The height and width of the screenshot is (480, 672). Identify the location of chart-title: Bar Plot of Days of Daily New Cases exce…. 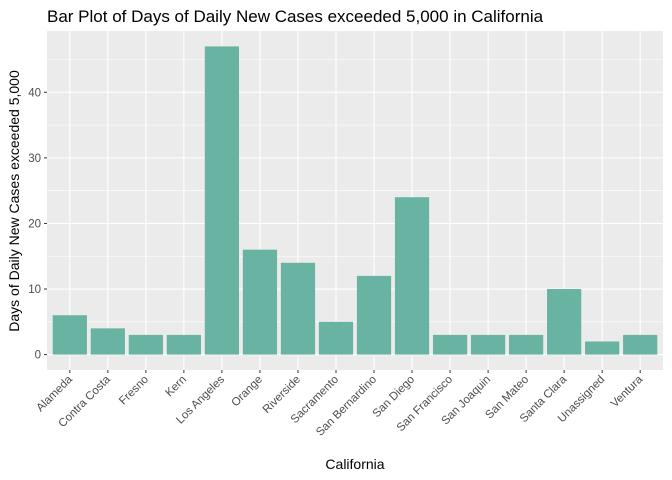
(295, 16).